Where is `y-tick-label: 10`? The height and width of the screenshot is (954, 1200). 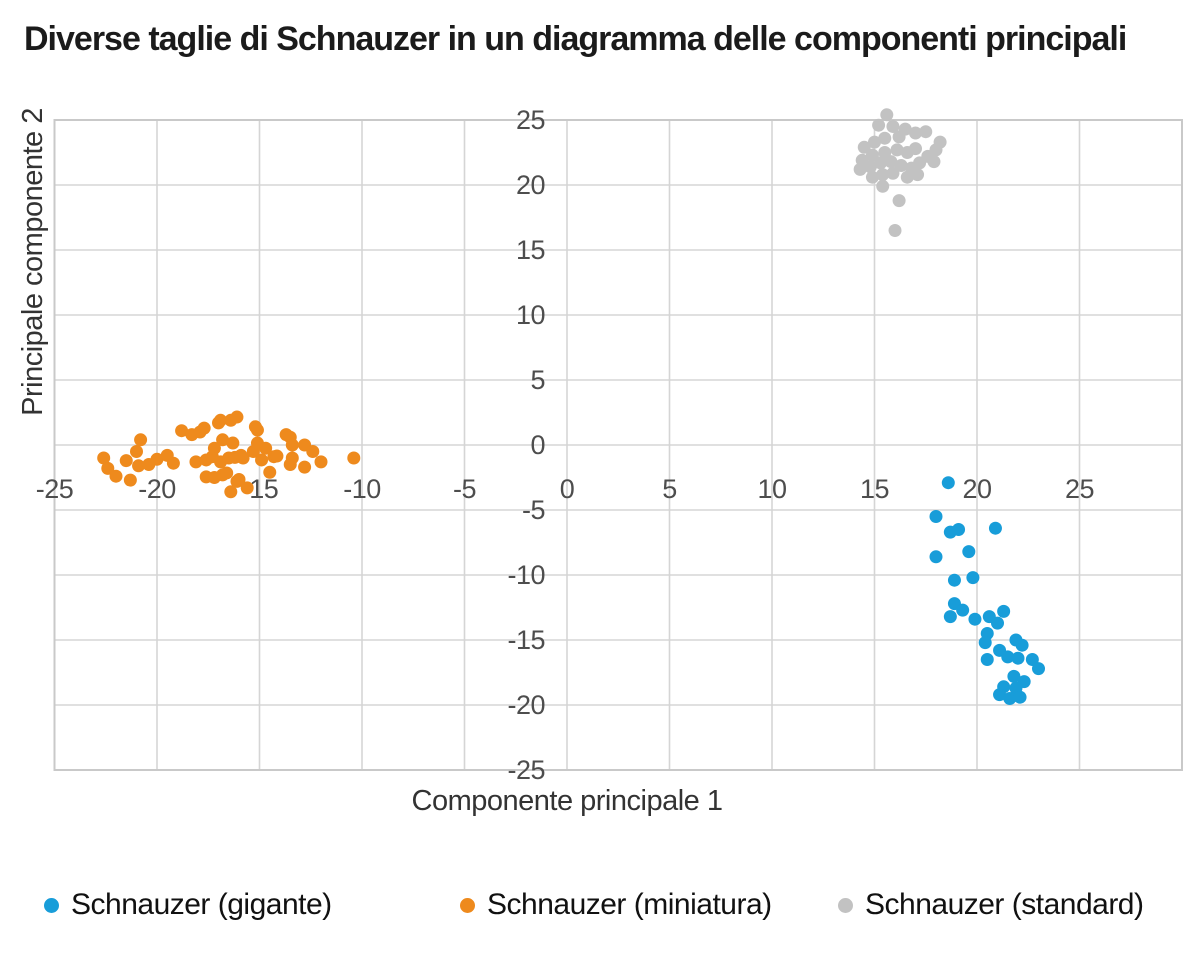
y-tick-label: 10 is located at coordinates (530, 315).